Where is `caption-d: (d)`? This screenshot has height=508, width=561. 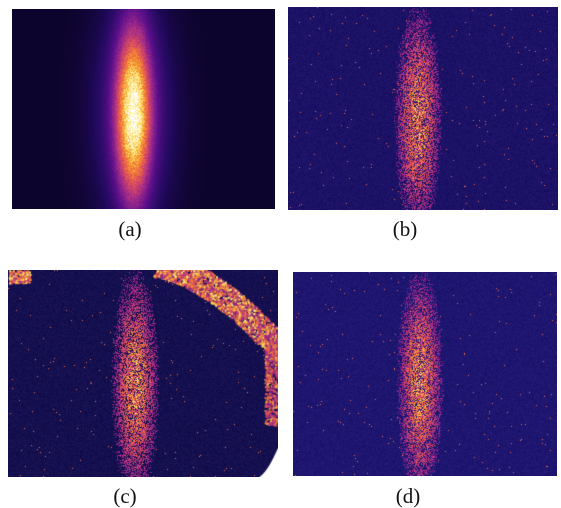 caption-d: (d) is located at coordinates (408, 496).